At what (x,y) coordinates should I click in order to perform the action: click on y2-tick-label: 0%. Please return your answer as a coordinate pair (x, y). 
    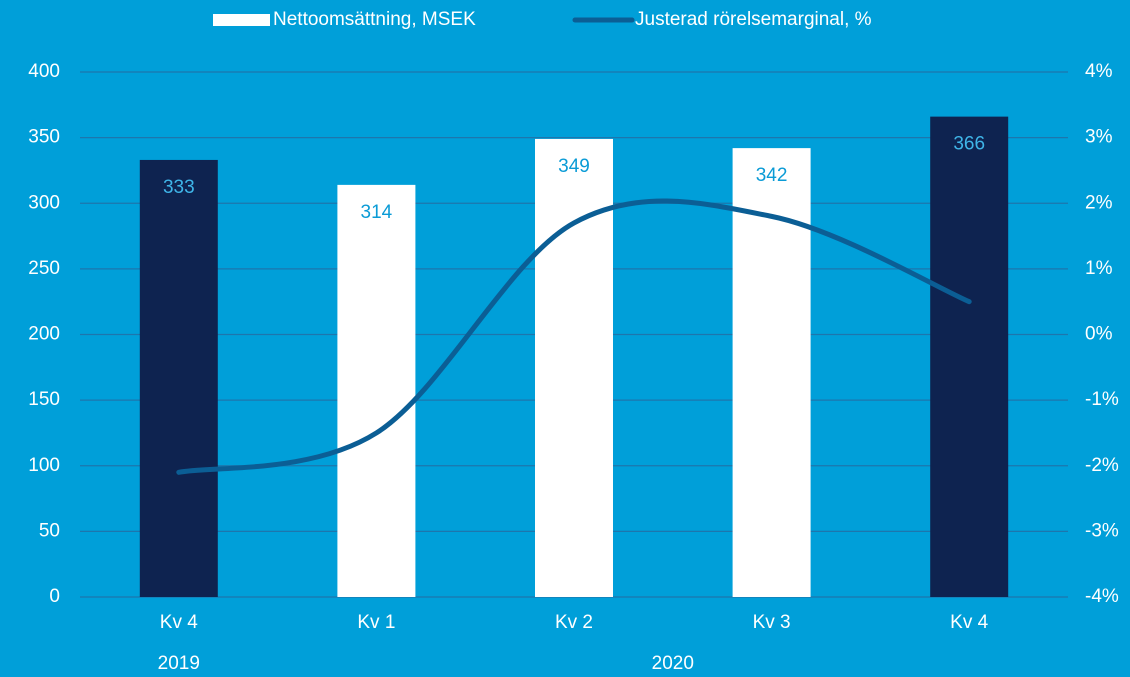
    Looking at the image, I should click on (1099, 334).